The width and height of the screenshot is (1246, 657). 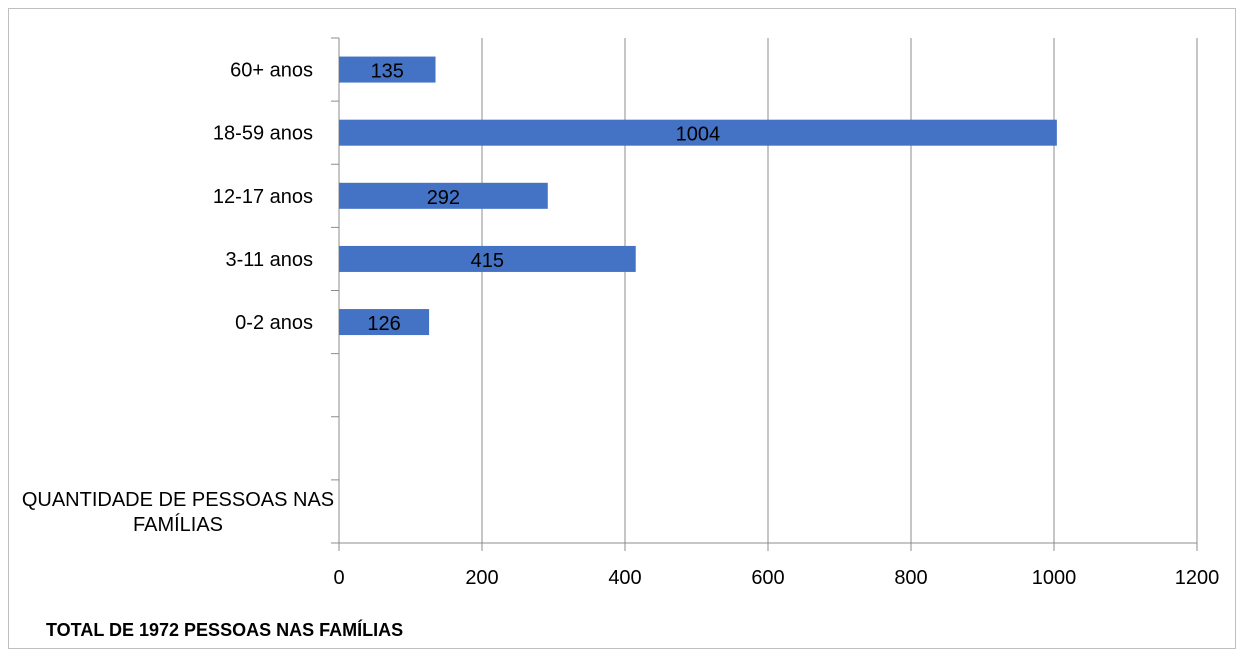 I want to click on category-label: QUANTIDADE DE PESSOAS NAS FAMÍLIAS, so click(x=178, y=512).